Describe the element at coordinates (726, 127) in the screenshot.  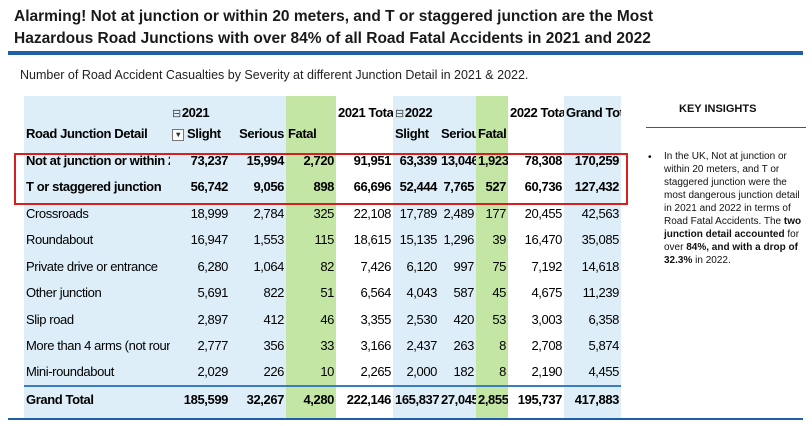
I see `insights-divider` at that location.